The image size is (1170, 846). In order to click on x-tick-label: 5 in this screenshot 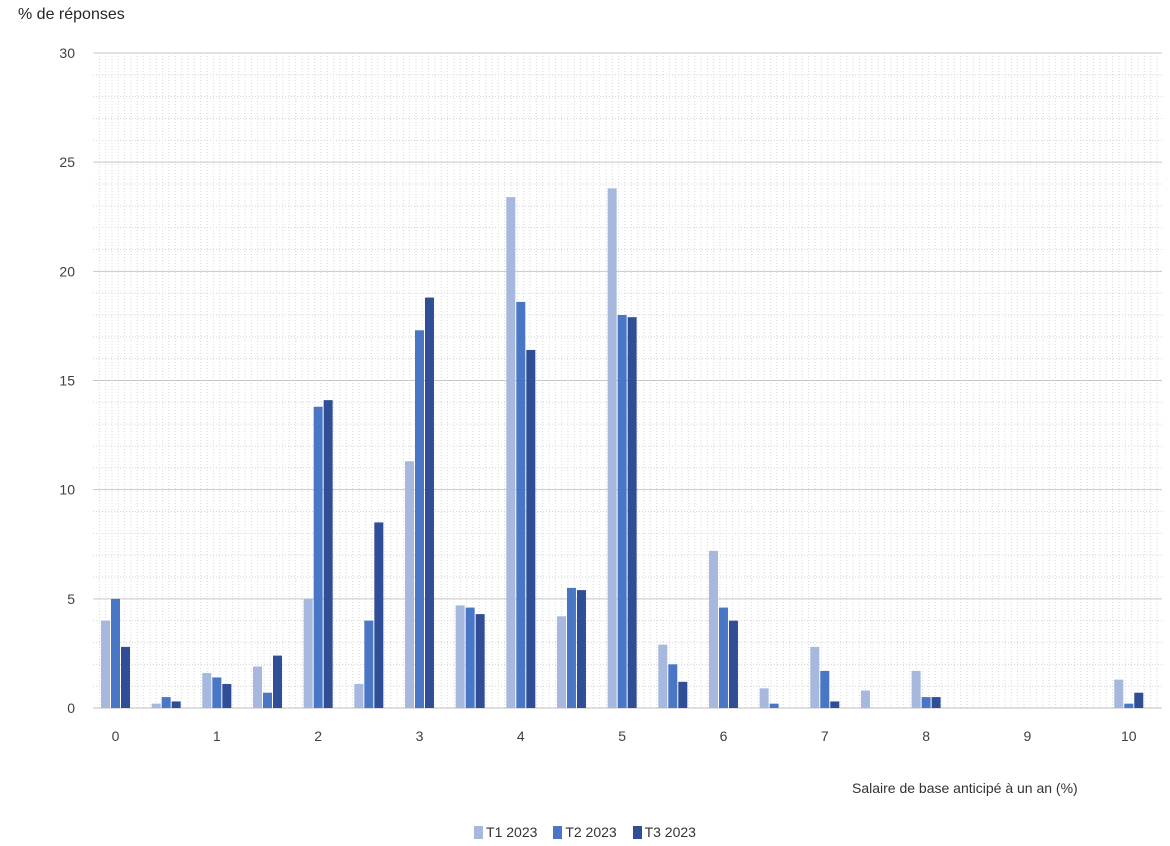, I will do `click(622, 736)`.